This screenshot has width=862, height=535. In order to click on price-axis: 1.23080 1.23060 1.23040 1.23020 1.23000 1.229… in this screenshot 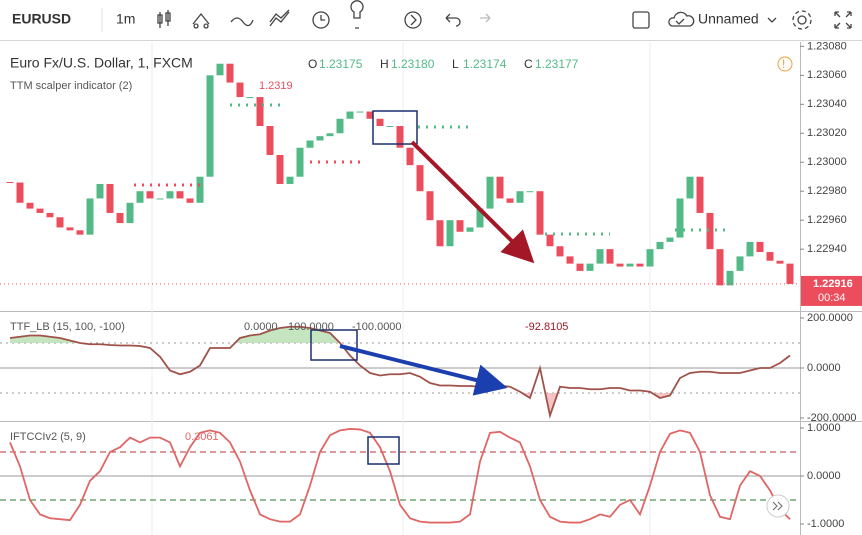, I will do `click(831, 285)`.